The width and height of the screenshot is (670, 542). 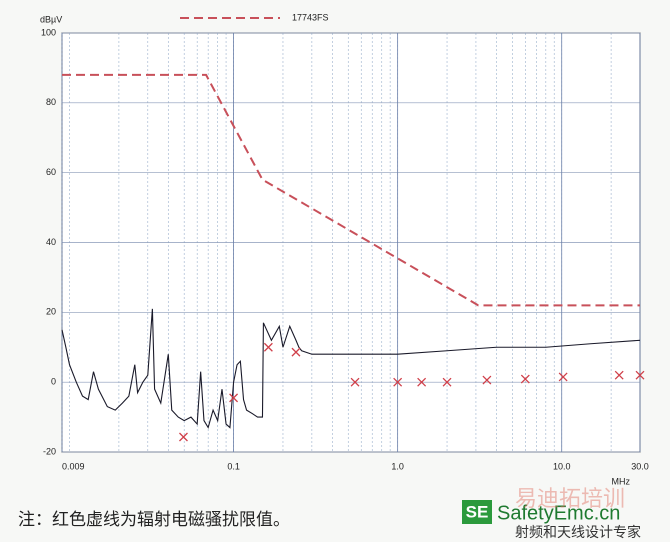 What do you see at coordinates (397, 466) in the screenshot?
I see `x-tick-label: 1.0` at bounding box center [397, 466].